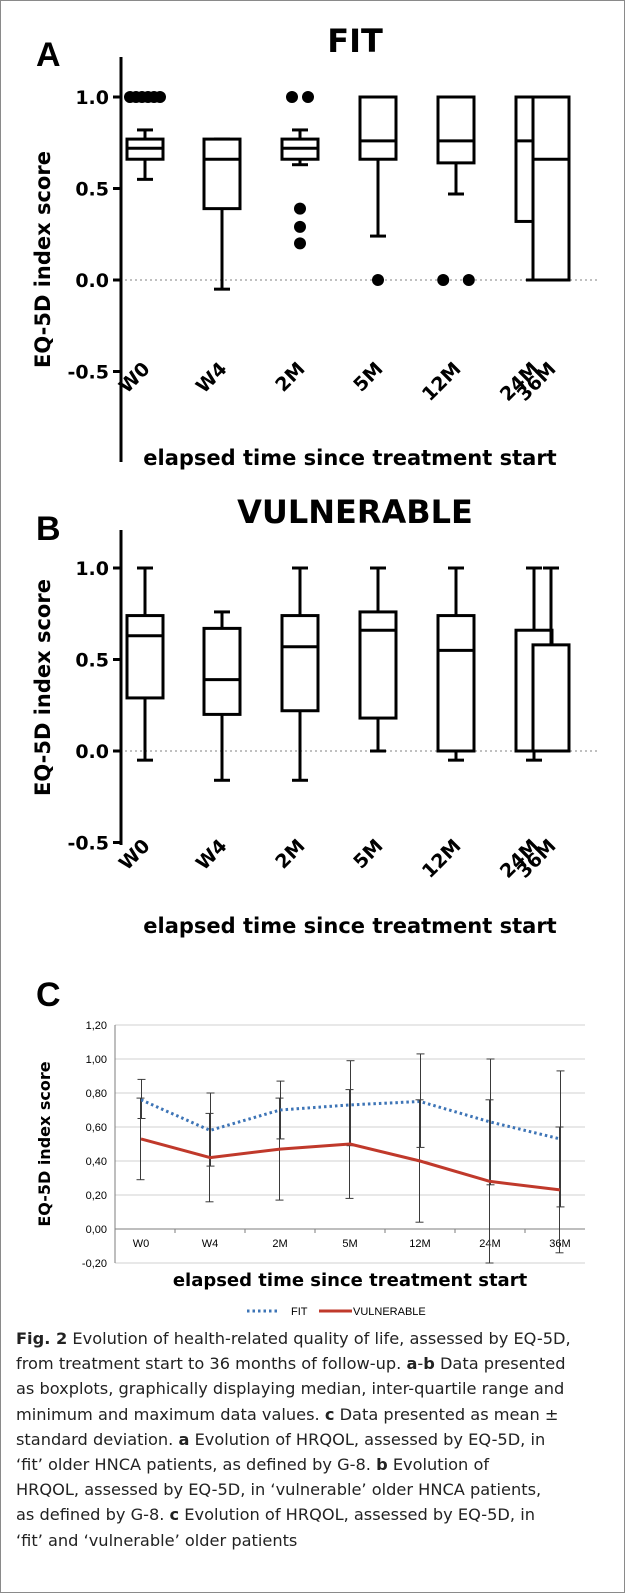 The width and height of the screenshot is (627, 1595). Describe the element at coordinates (93, 1515) in the screenshot. I see `caption-text: as defined by G-8.` at that location.